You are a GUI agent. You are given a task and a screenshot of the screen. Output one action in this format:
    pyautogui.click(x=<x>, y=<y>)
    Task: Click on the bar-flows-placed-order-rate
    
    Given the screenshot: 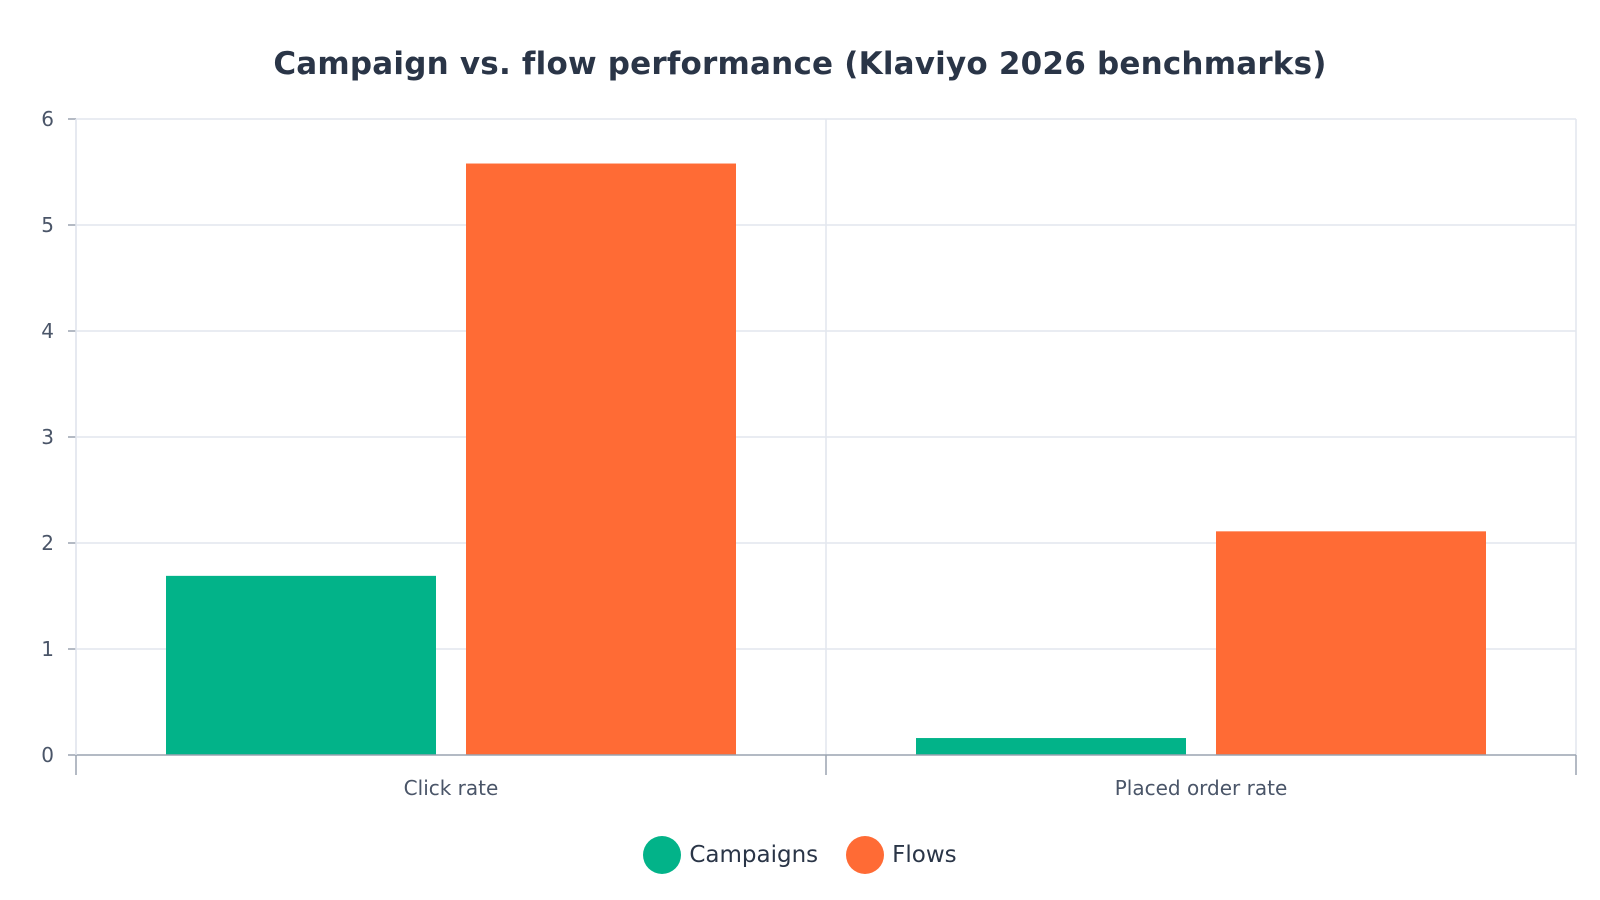 What is the action you would take?
    pyautogui.click(x=1351, y=643)
    